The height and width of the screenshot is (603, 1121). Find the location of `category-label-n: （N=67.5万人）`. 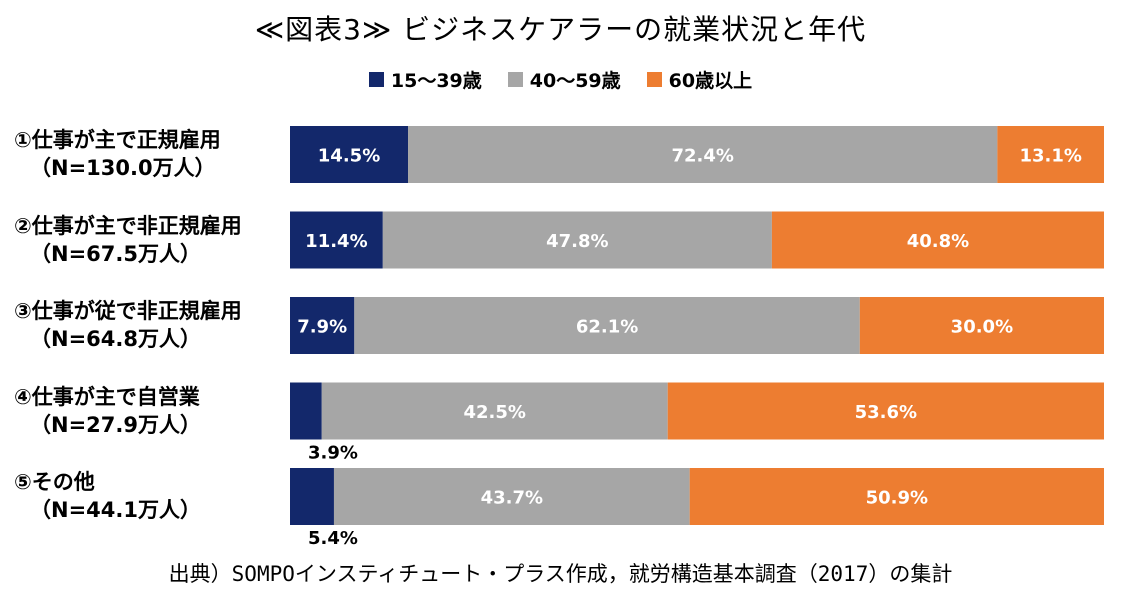

category-label-n: （N=67.5万人） is located at coordinates (115, 253).